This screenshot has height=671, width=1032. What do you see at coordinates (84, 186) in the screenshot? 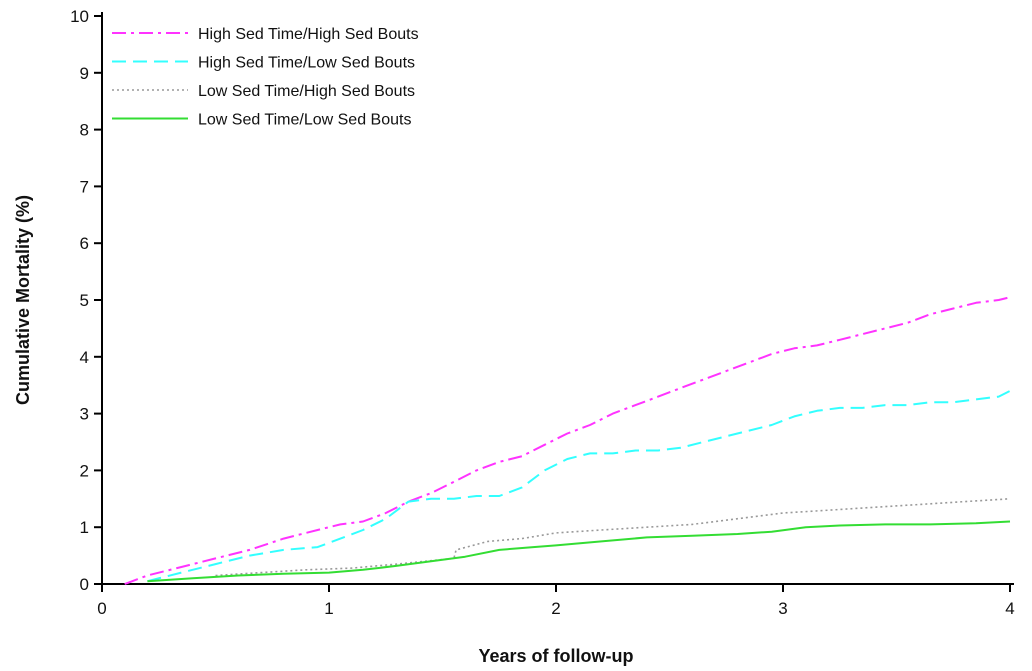
I see `y-tick-label: 7` at bounding box center [84, 186].